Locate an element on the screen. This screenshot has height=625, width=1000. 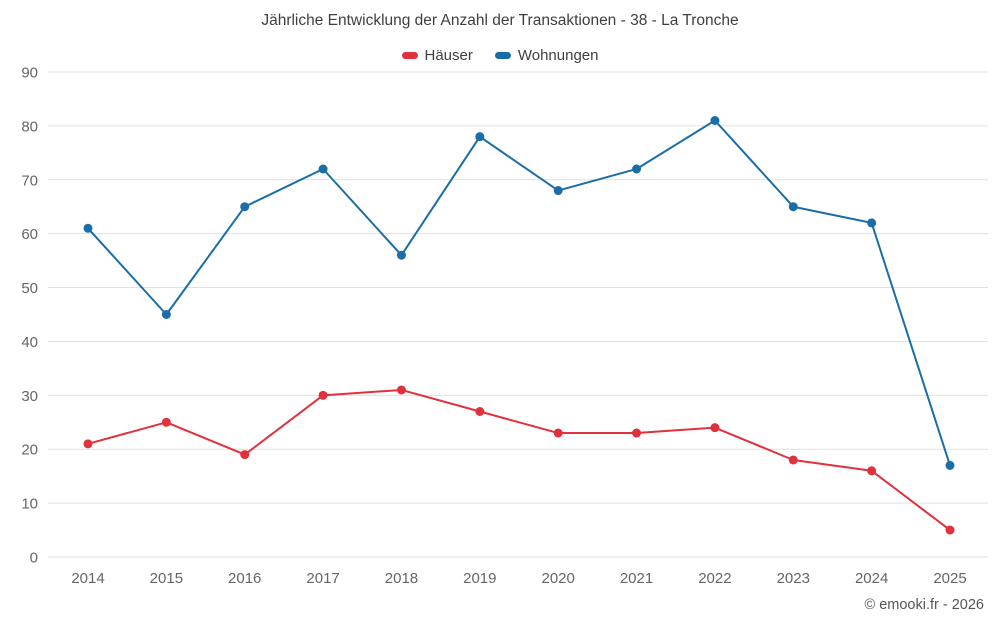
data-point-häuser-2018 is located at coordinates (401, 390).